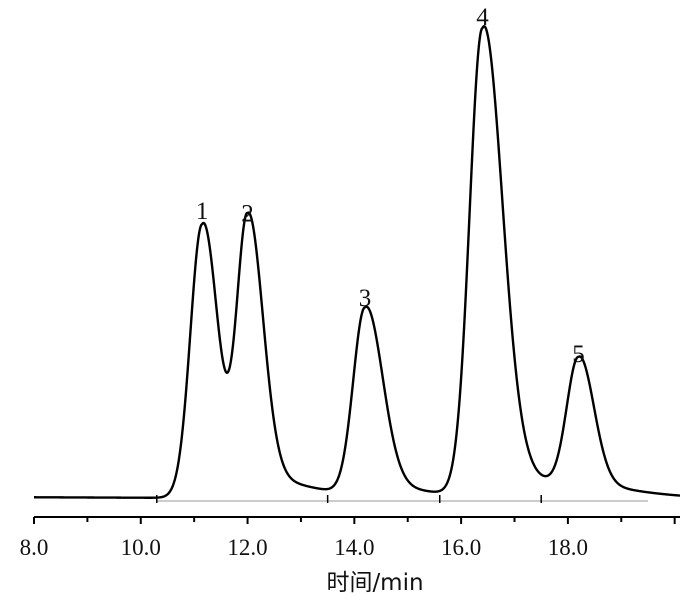 The height and width of the screenshot is (601, 700). I want to click on peak-label-4: 4, so click(482, 17).